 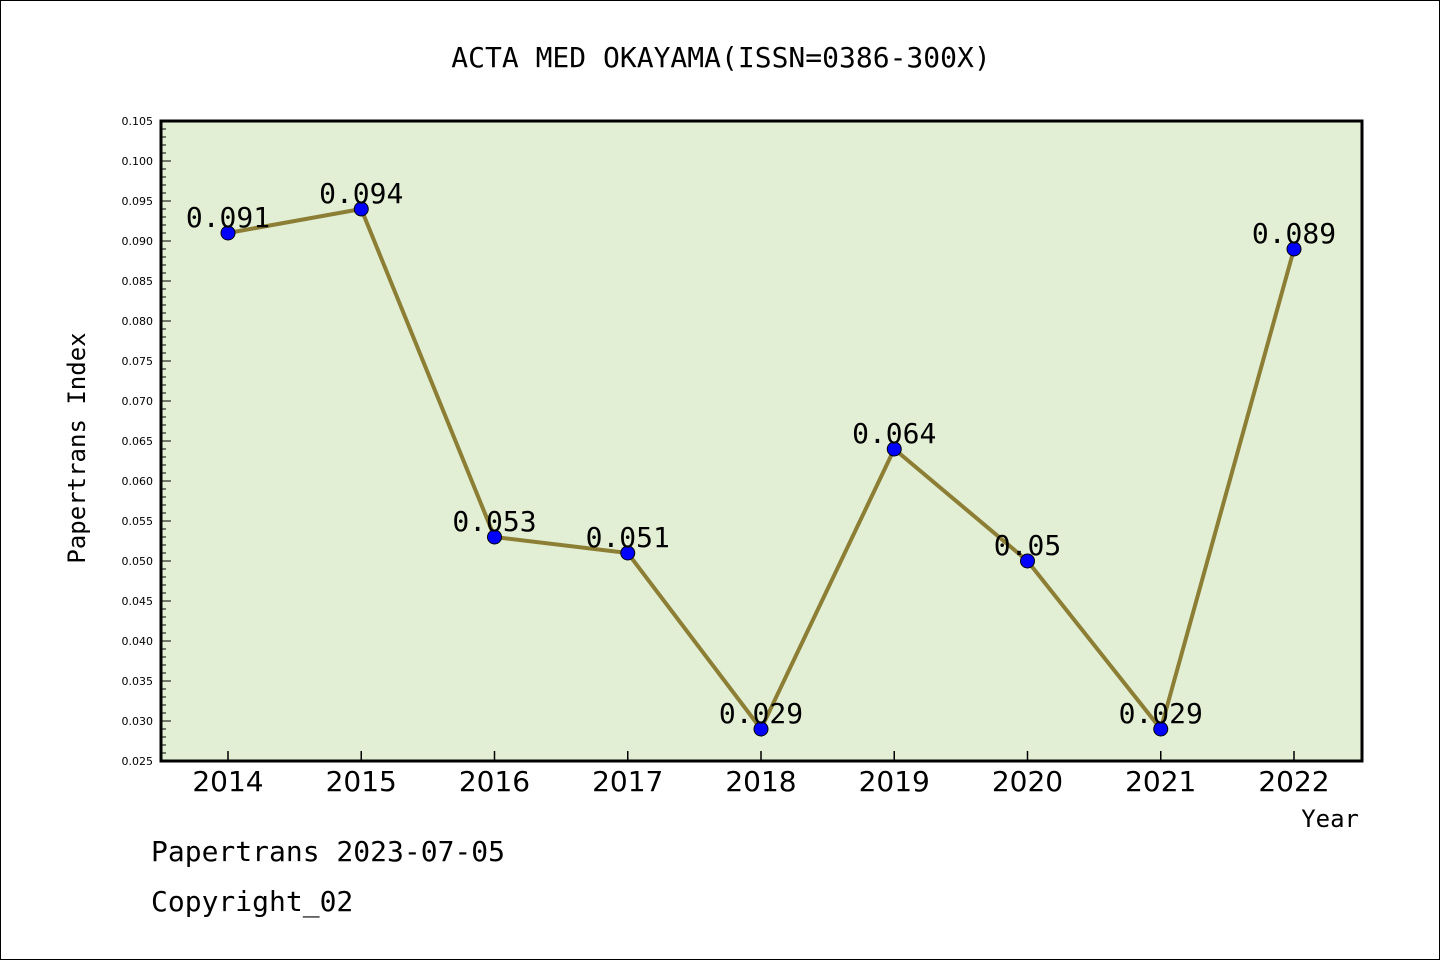 What do you see at coordinates (328, 851) in the screenshot?
I see `footer-date: Papertrans 2023-07-05` at bounding box center [328, 851].